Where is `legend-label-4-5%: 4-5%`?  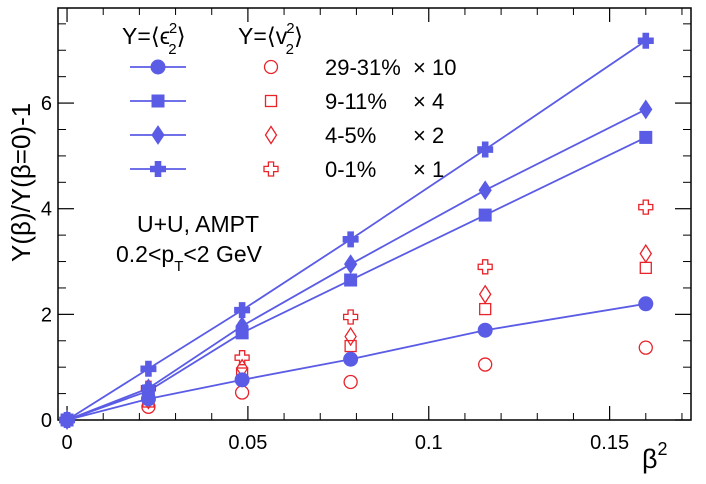
legend-label-4-5%: 4-5% is located at coordinates (350, 135).